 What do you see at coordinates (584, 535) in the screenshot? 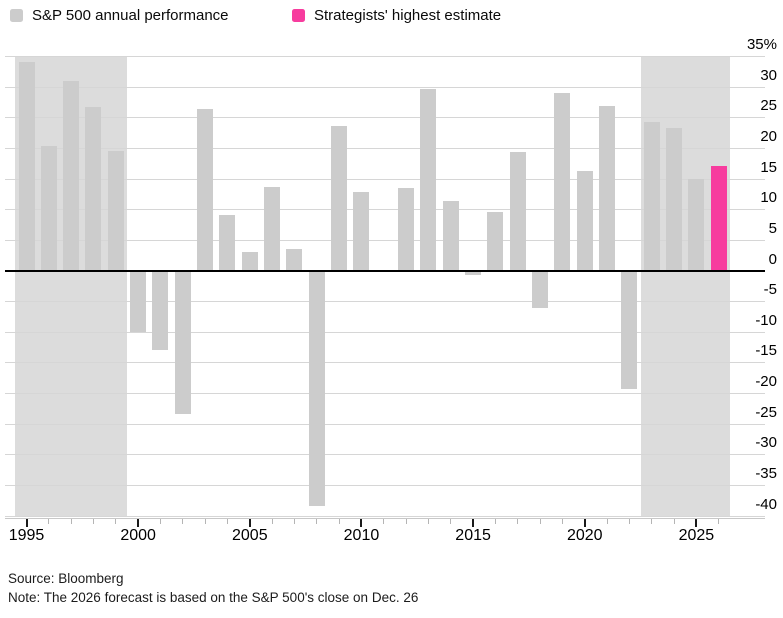
I see `x-tick-label: 2020` at bounding box center [584, 535].